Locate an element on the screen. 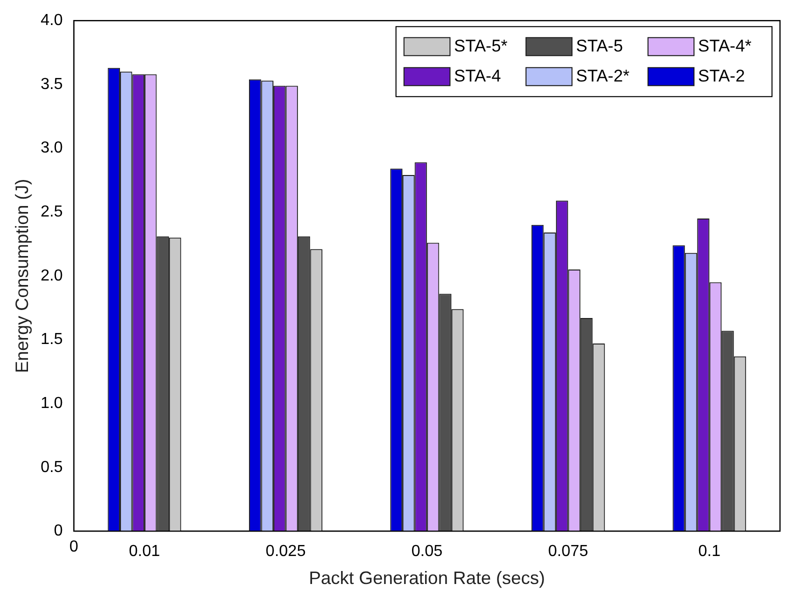 This screenshot has width=802, height=602. x-tick-label: 0.1 is located at coordinates (709, 551).